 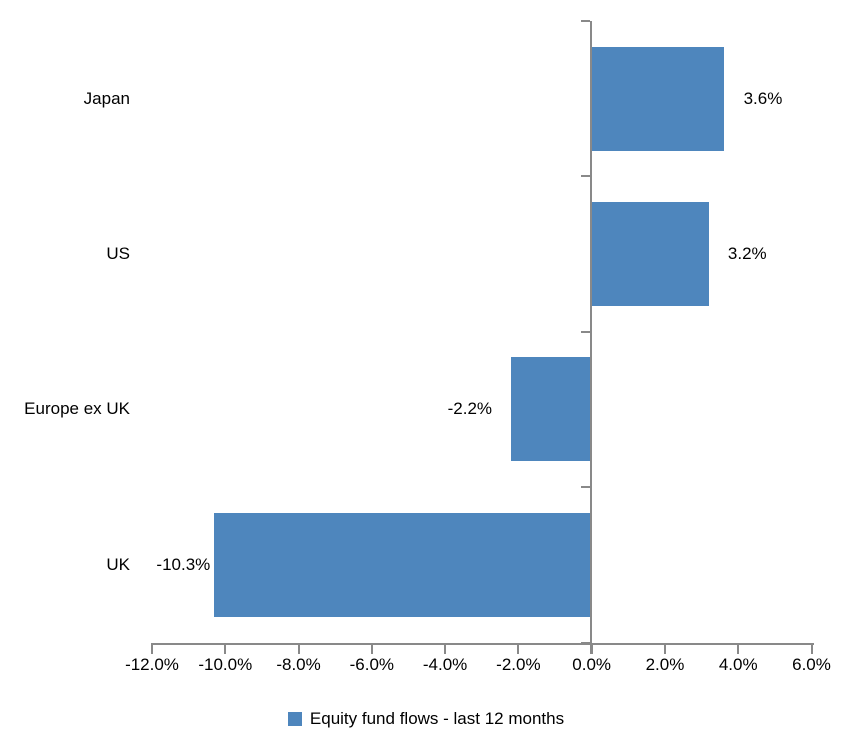 What do you see at coordinates (294, 719) in the screenshot?
I see `legend-marker-icon` at bounding box center [294, 719].